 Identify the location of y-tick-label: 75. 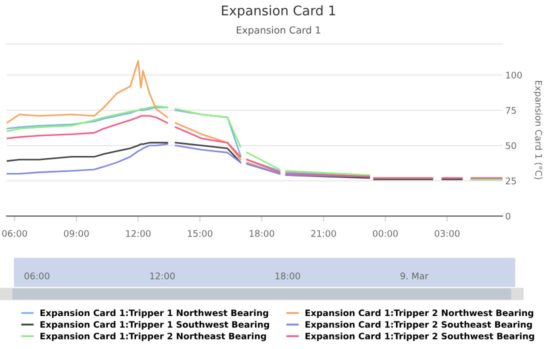
(511, 110).